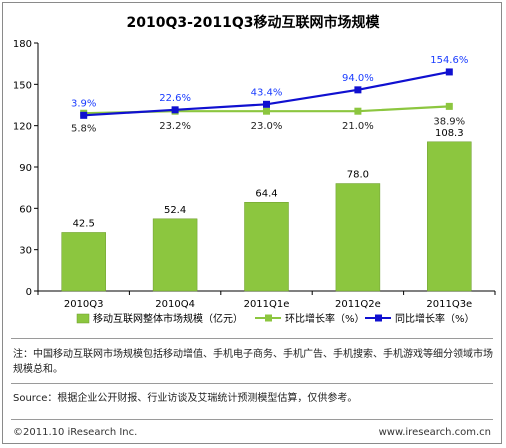  What do you see at coordinates (252, 383) in the screenshot?
I see `divider-middle` at bounding box center [252, 383].